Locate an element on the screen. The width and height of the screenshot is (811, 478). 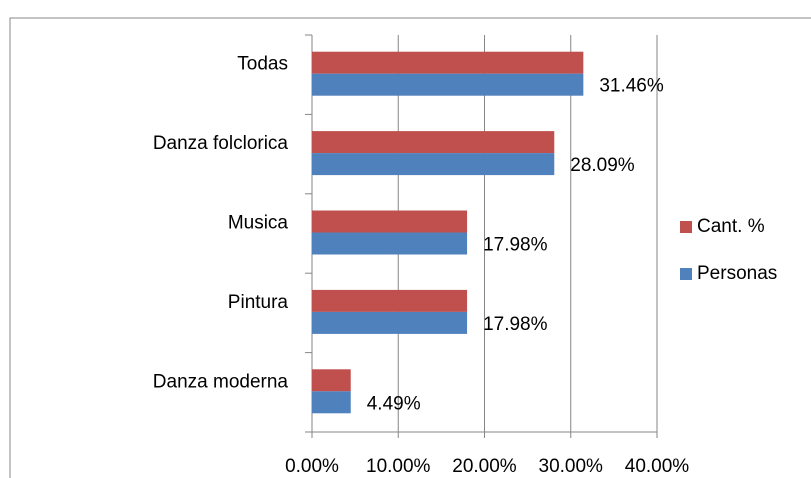
legend-label: Cant. % is located at coordinates (731, 226).